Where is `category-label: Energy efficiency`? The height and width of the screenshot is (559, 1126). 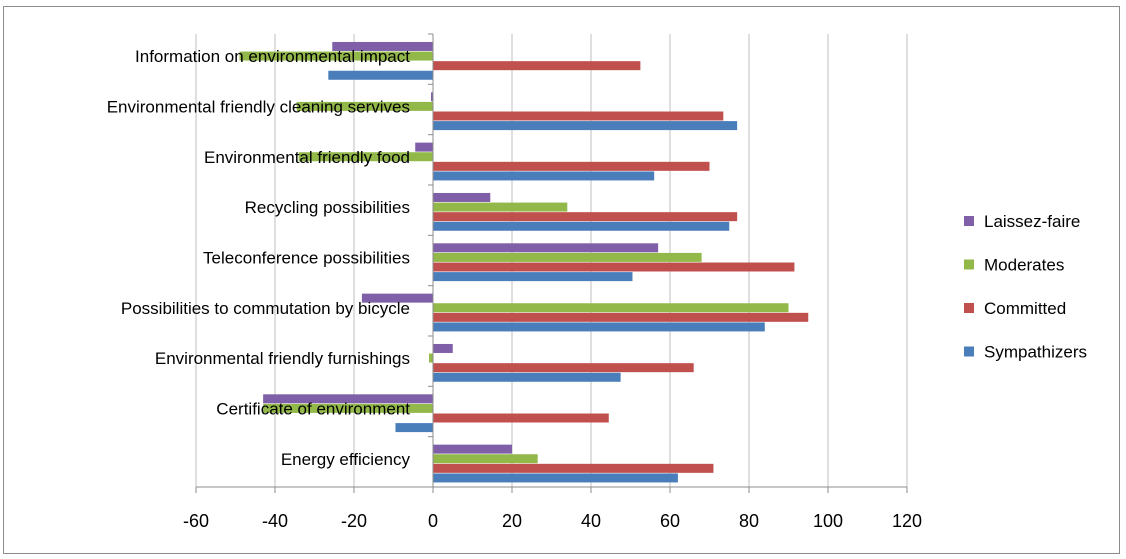 category-label: Energy efficiency is located at coordinates (346, 459).